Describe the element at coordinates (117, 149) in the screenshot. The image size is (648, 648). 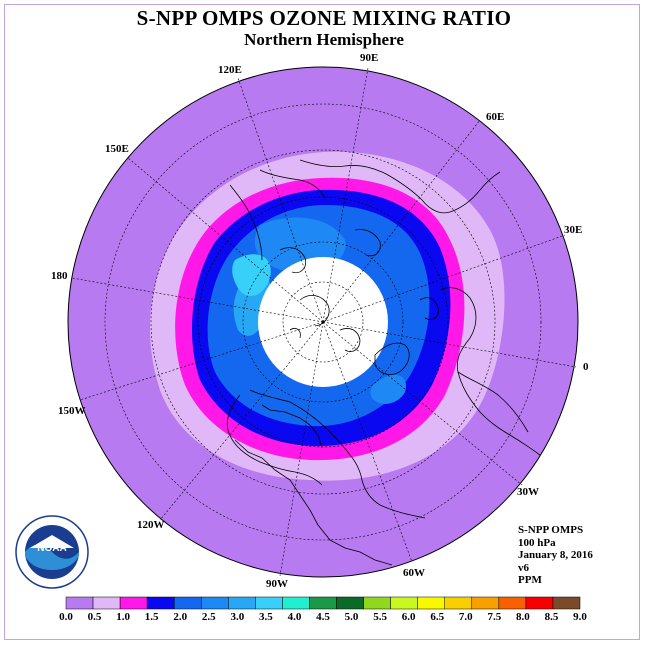
I see `lon-label-150e: 150E` at that location.